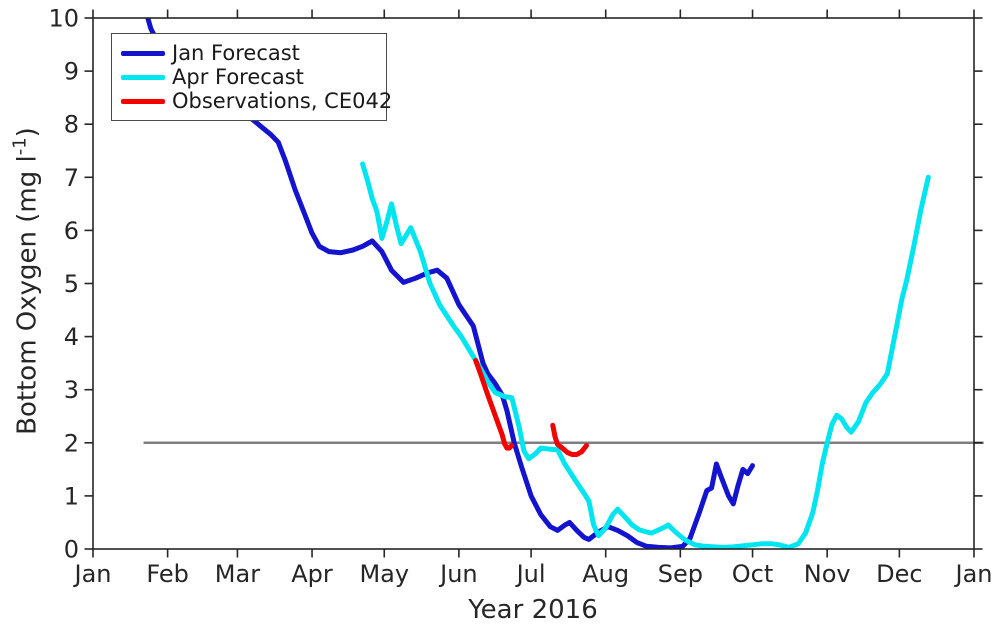 The height and width of the screenshot is (629, 1000). I want to click on y-tick-label: 7, so click(71, 178).